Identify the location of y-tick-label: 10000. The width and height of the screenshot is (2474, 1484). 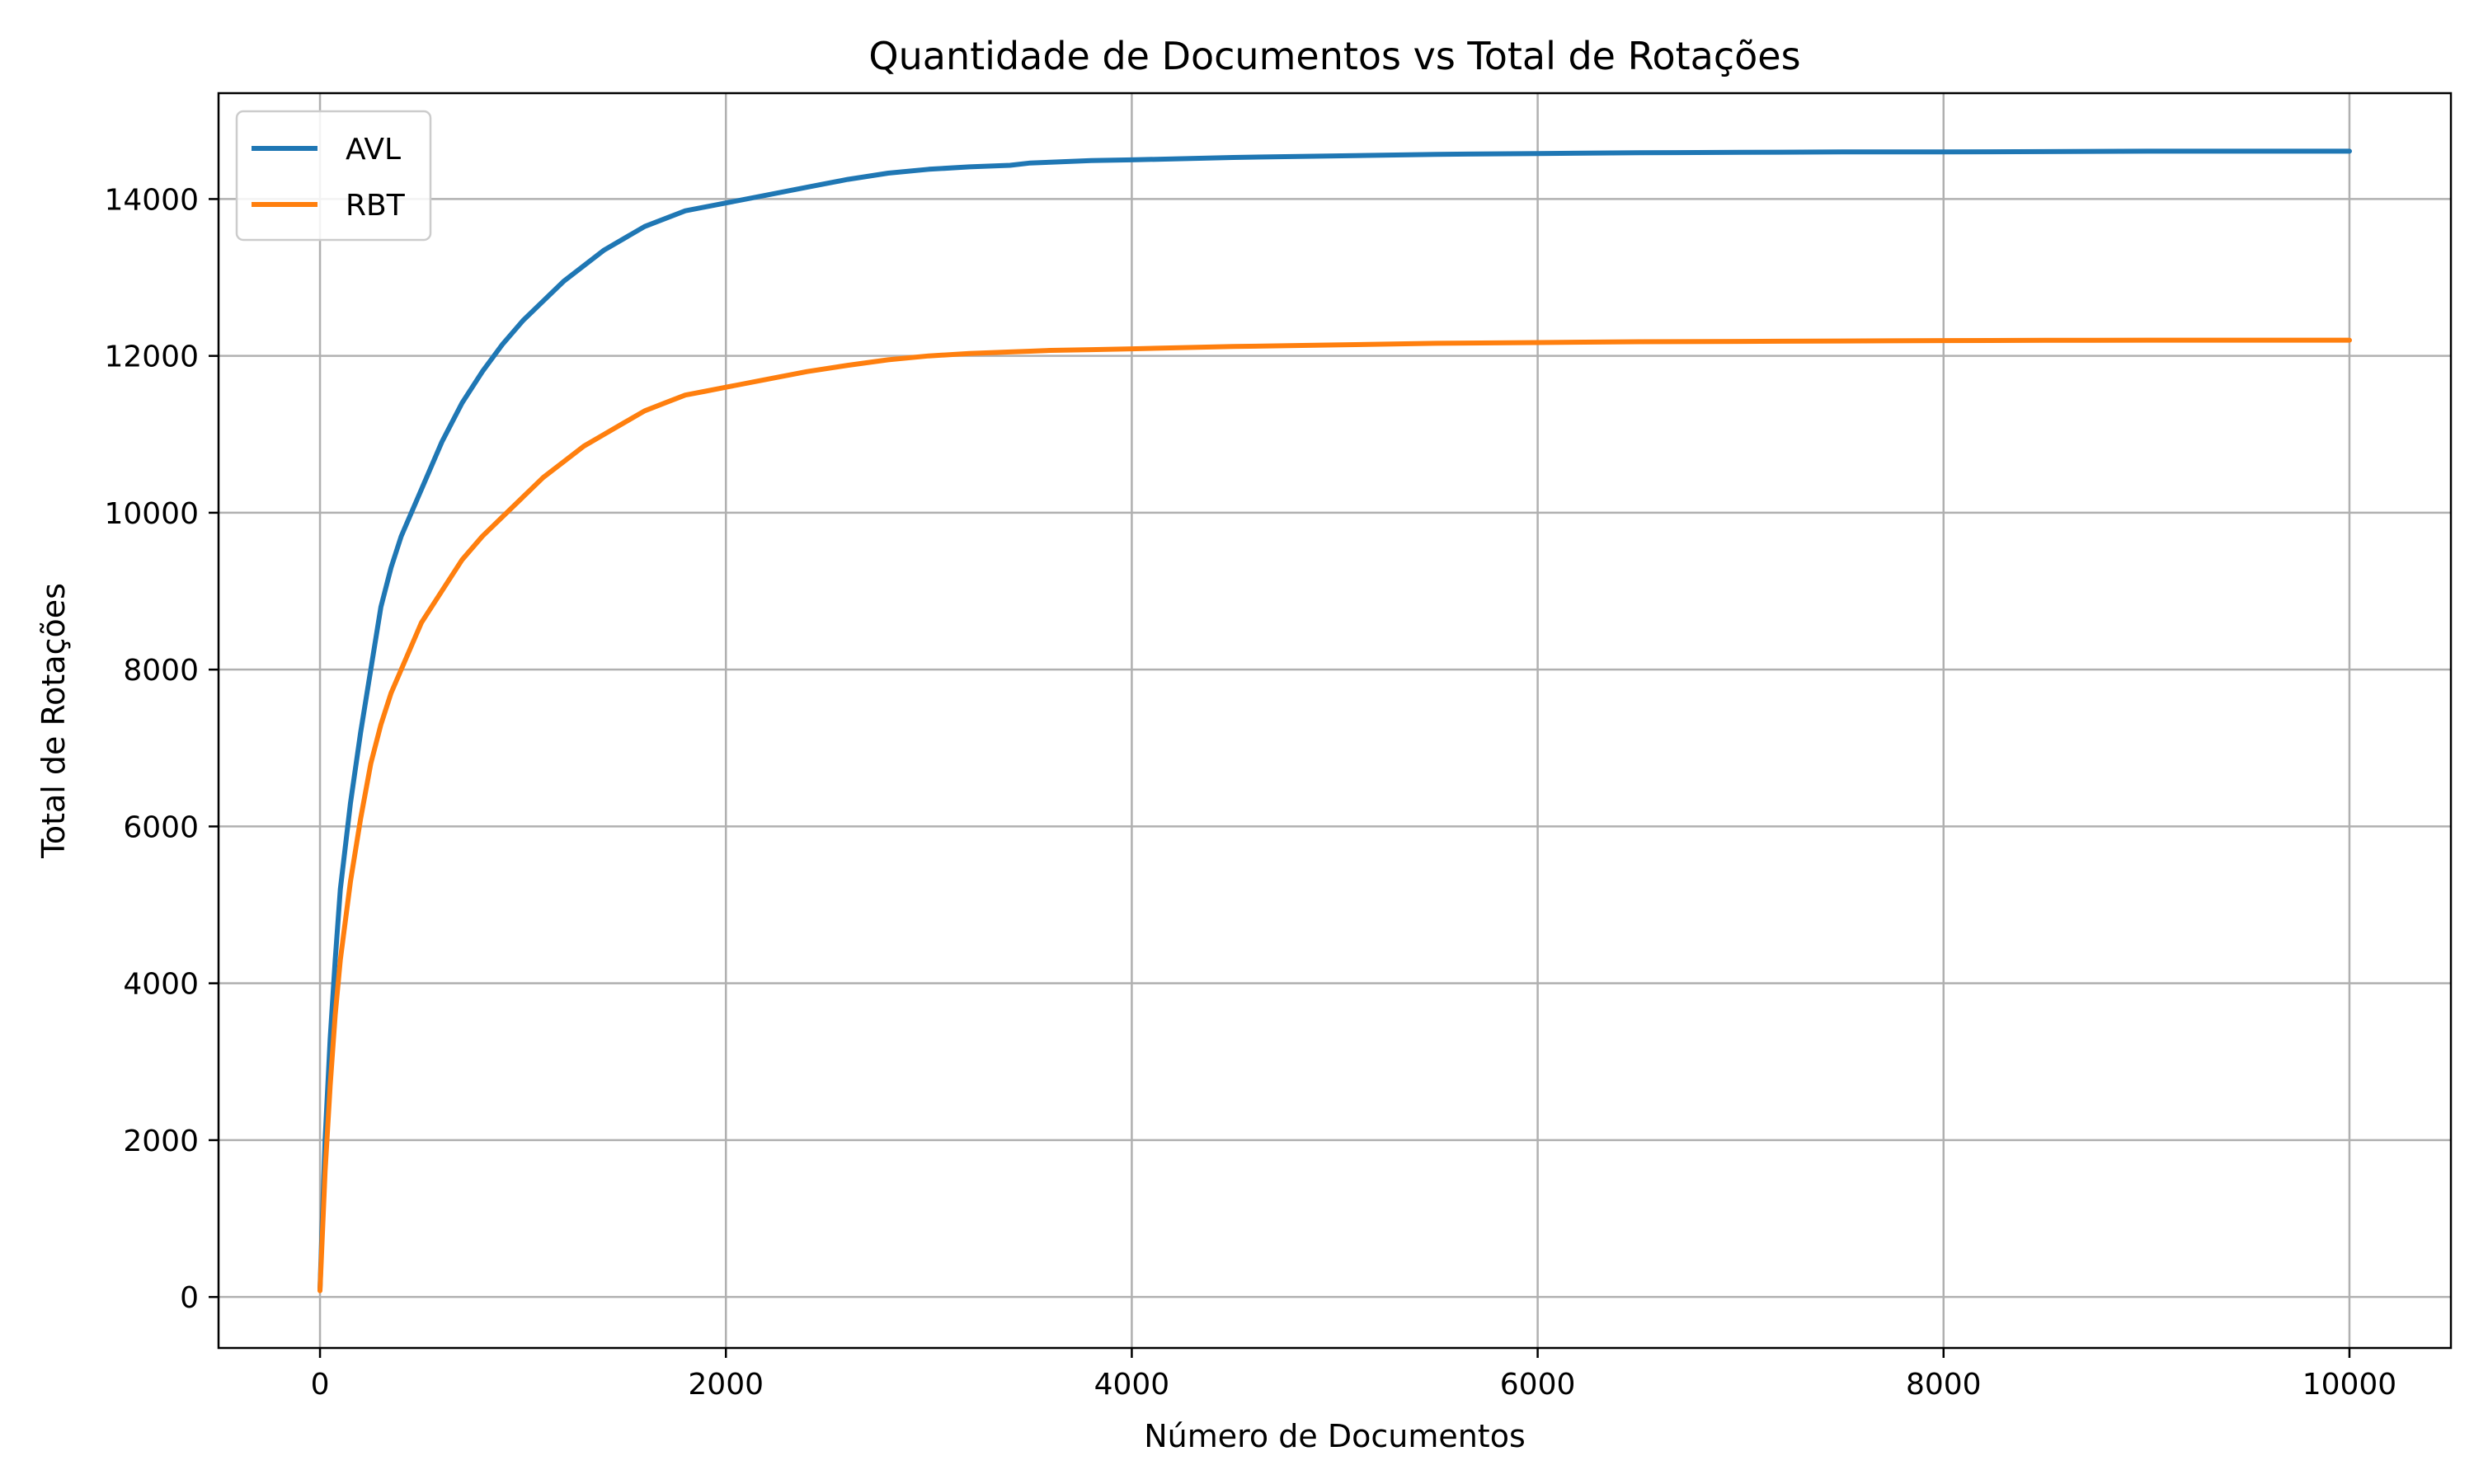
(151, 514).